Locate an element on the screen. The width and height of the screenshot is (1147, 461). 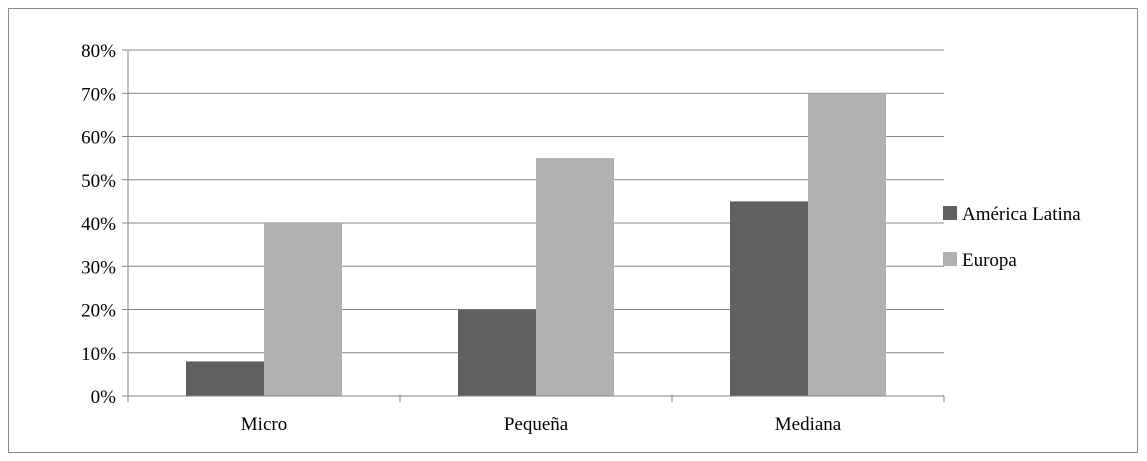
x-tick-label: Pequeña is located at coordinates (536, 424).